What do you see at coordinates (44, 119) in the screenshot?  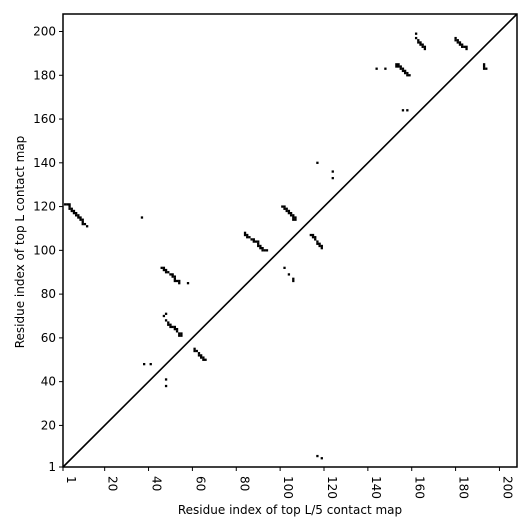 I see `y-tick-label: 160` at bounding box center [44, 119].